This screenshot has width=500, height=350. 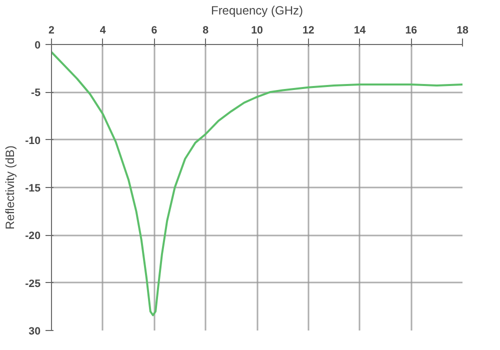 I want to click on x-tick-label: 10, so click(x=257, y=30).